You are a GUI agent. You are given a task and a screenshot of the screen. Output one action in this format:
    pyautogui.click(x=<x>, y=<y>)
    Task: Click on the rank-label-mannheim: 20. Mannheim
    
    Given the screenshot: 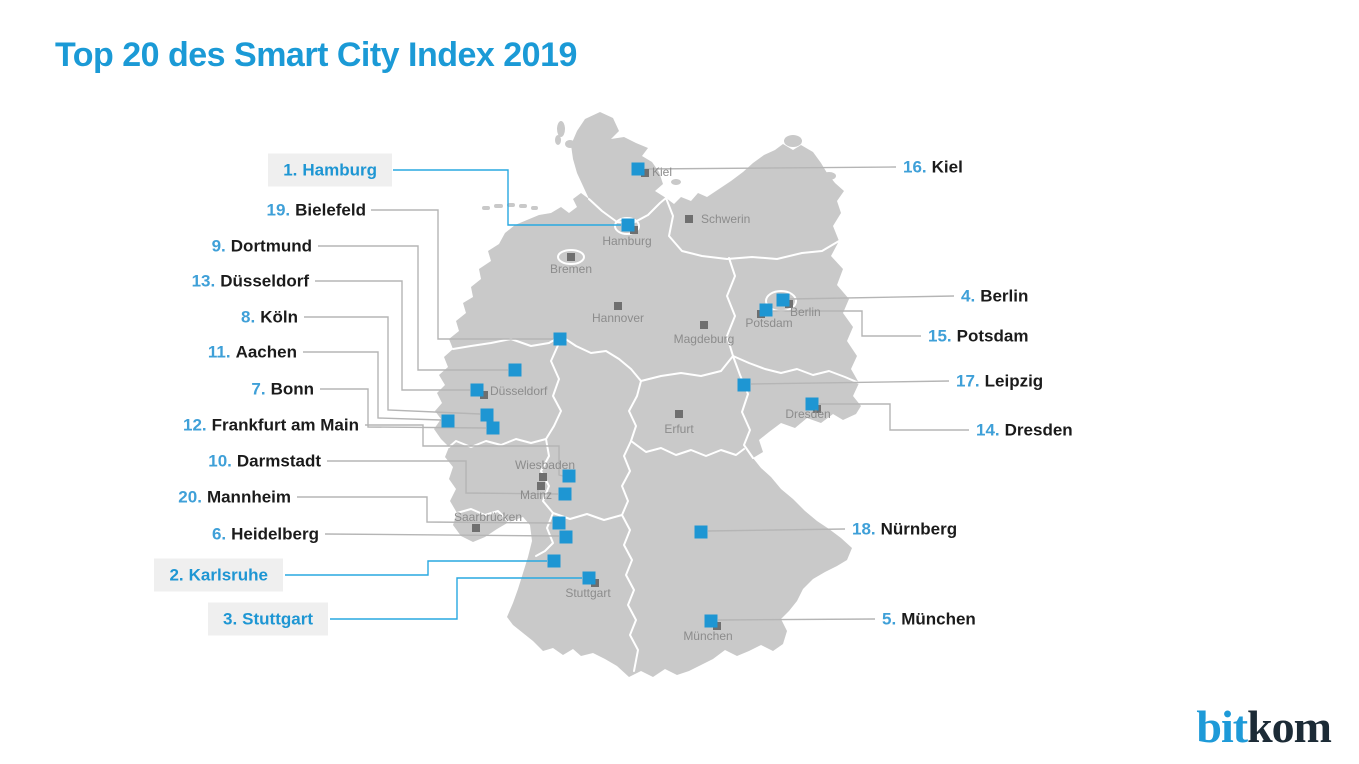 What is the action you would take?
    pyautogui.click(x=234, y=497)
    